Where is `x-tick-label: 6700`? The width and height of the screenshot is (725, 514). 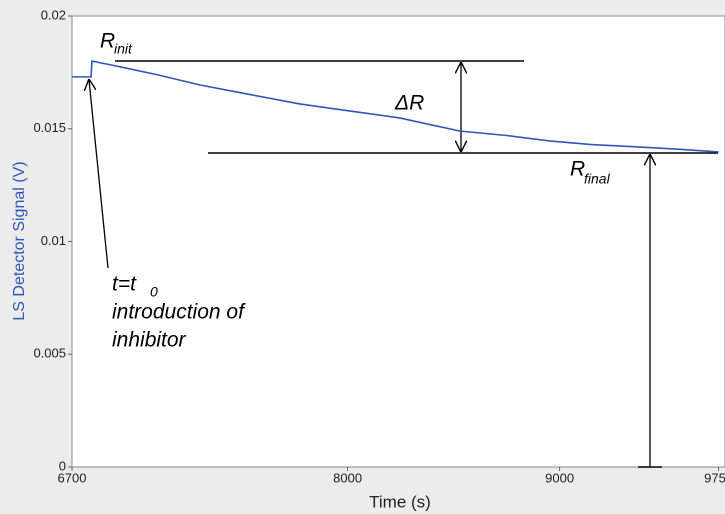 x-tick-label: 6700 is located at coordinates (72, 477).